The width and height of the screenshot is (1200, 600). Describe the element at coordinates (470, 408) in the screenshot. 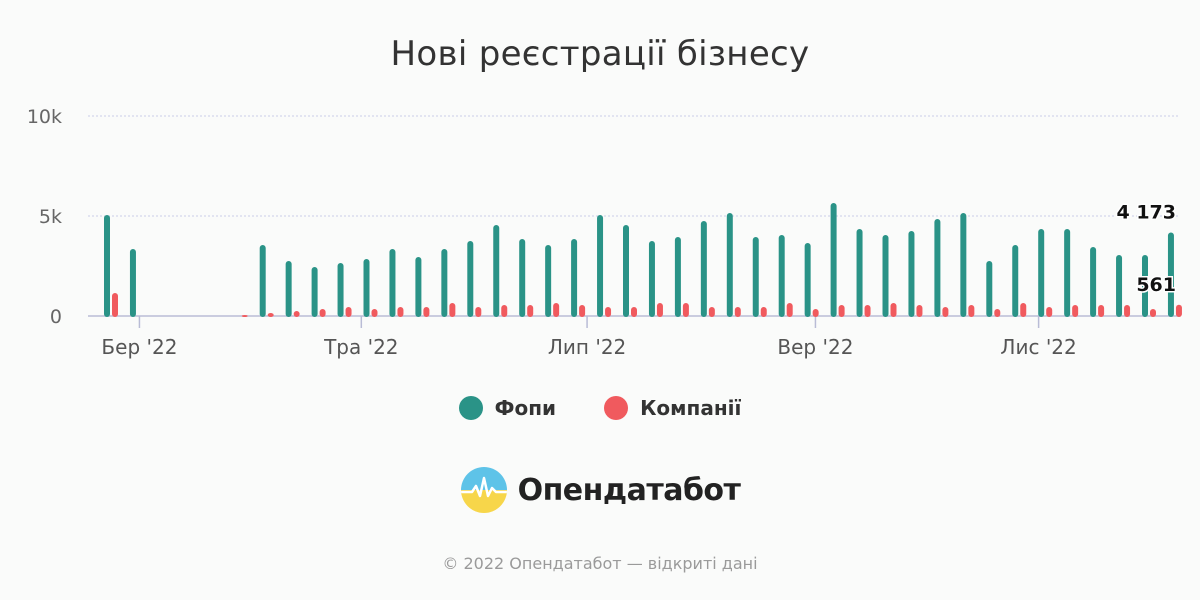

I see `legend-dot-fopy` at that location.